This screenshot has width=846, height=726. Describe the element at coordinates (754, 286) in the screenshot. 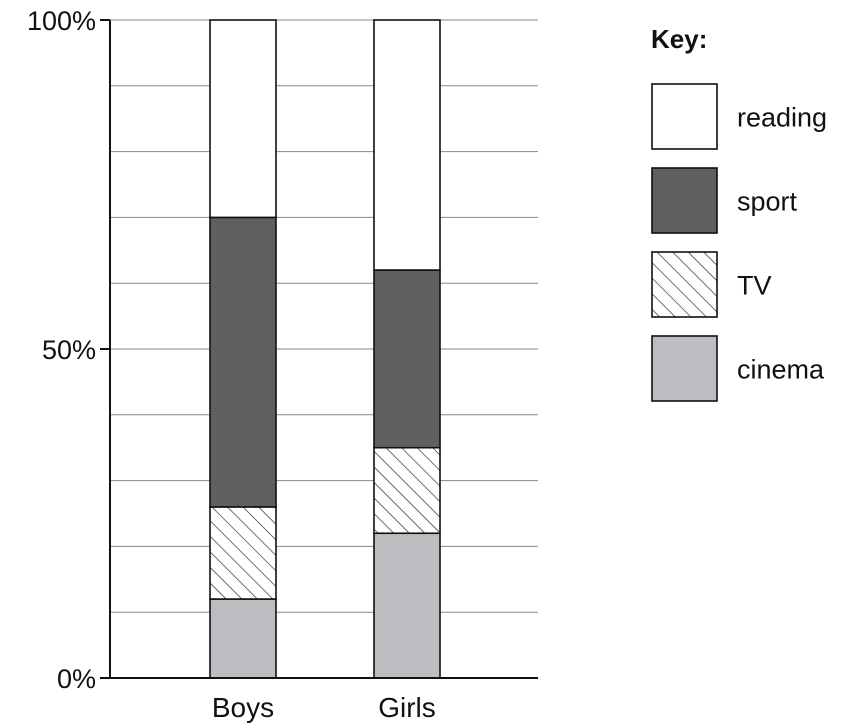

I see `legend-label: TV` at that location.